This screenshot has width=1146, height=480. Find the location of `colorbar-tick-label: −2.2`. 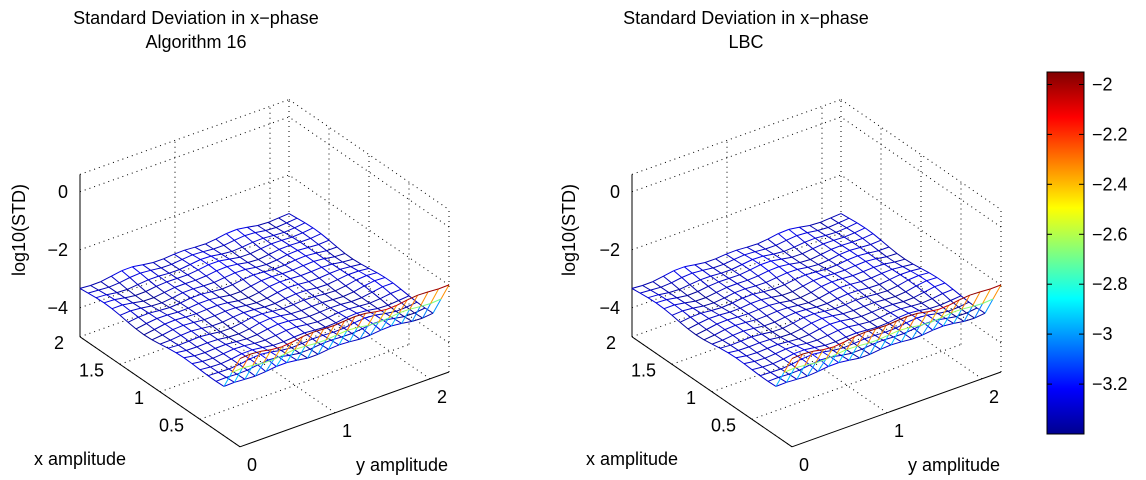

colorbar-tick-label: −2.2 is located at coordinates (1110, 134).